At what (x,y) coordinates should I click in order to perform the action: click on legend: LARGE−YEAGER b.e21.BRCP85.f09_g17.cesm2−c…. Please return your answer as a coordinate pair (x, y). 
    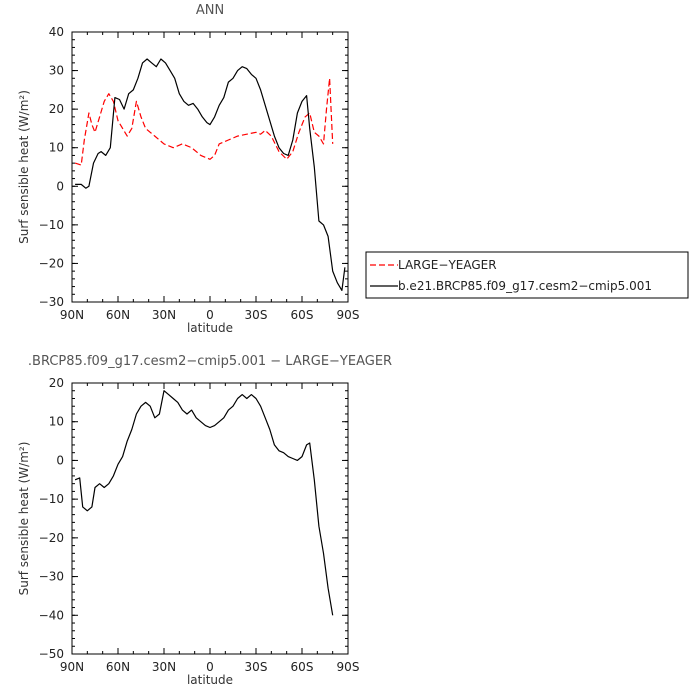
    Looking at the image, I should click on (527, 275).